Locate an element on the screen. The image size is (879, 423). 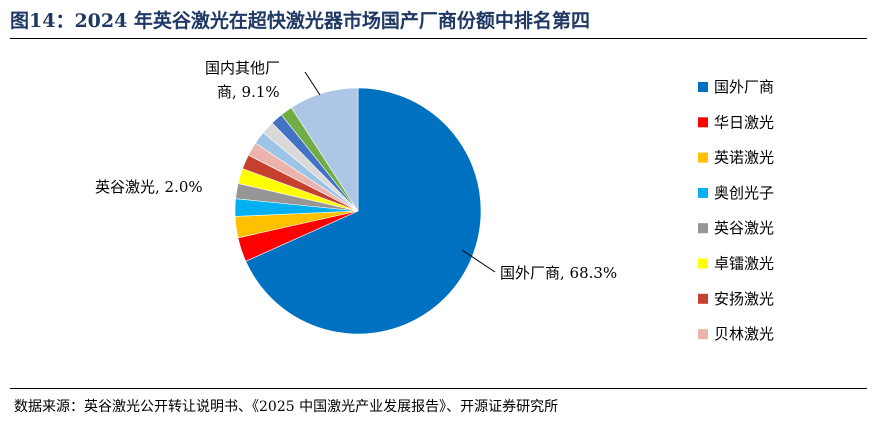
figure-title: 图14：2024 年英谷激光在超快激光器市场国产厂商份额中排名第四 is located at coordinates (300, 21).